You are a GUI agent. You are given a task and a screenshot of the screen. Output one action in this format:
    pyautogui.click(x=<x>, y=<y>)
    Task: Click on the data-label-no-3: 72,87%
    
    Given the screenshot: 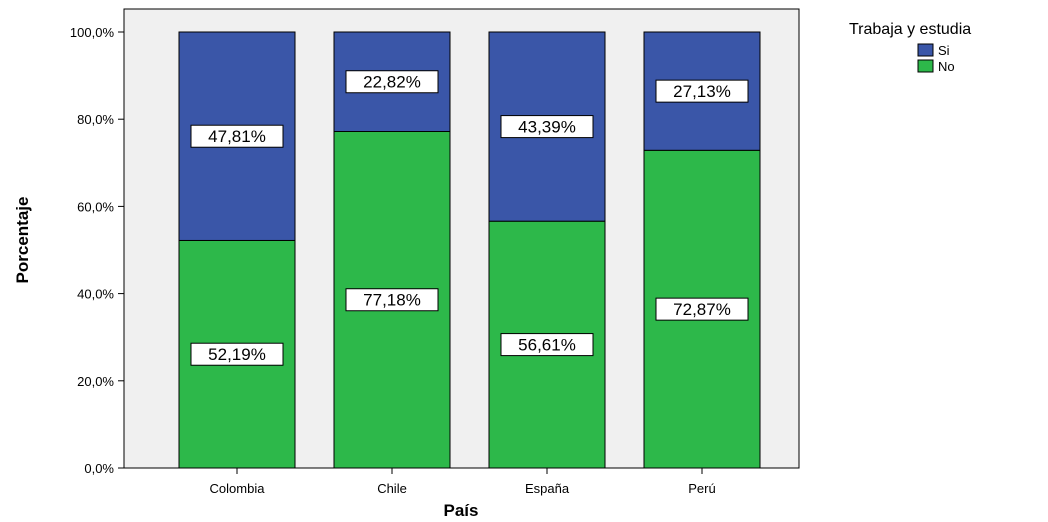 What is the action you would take?
    pyautogui.click(x=702, y=309)
    